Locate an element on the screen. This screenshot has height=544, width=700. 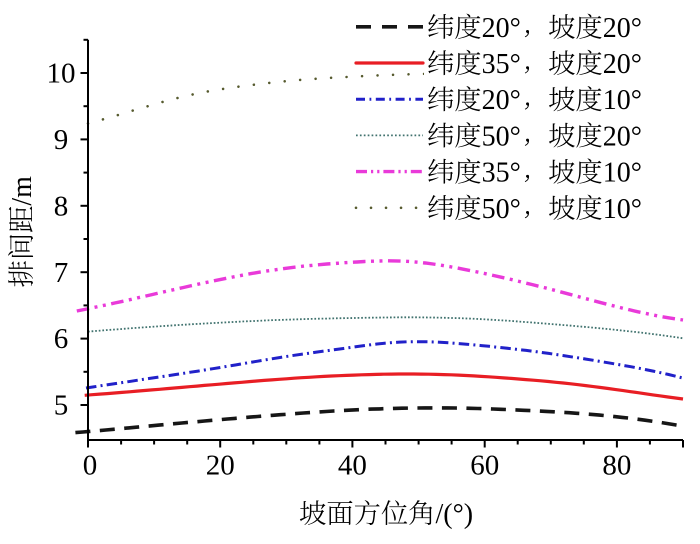
svg-text: 6 is located at coordinates (61, 339).